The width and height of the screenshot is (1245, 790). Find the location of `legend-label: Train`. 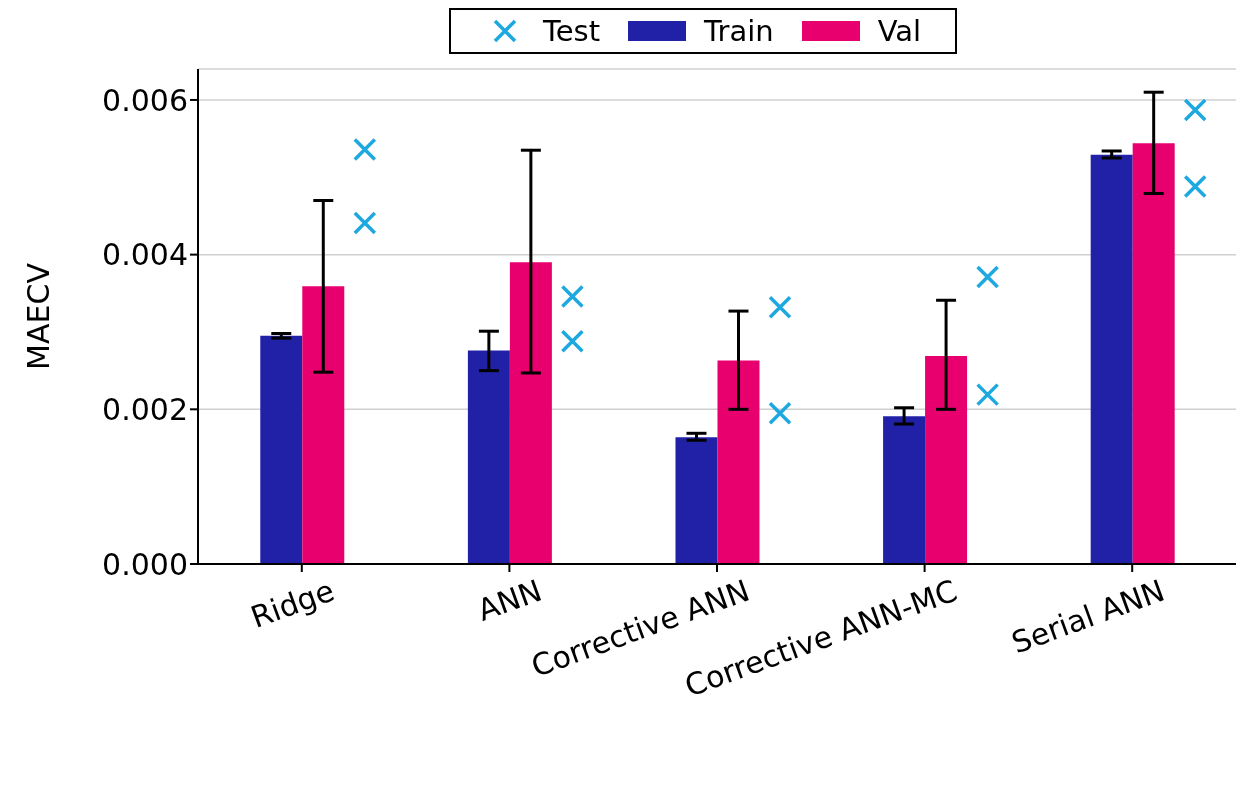

legend-label: Train is located at coordinates (739, 31).